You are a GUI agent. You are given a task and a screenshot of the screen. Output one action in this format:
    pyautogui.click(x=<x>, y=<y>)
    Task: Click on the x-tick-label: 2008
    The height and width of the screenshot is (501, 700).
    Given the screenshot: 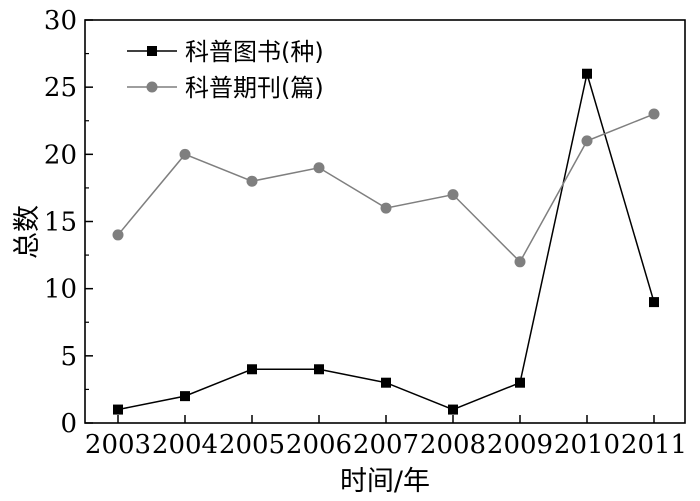 What is the action you would take?
    pyautogui.click(x=453, y=445)
    